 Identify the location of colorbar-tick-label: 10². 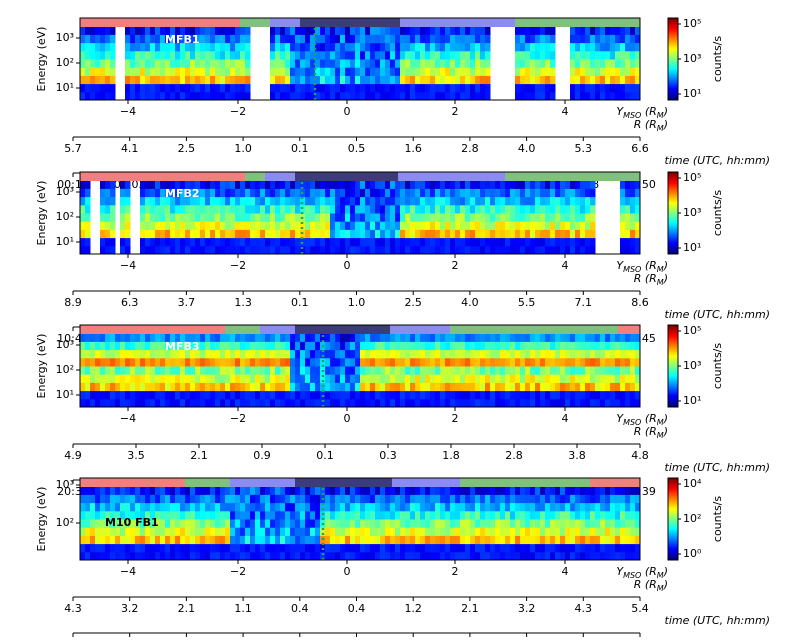
(692, 518).